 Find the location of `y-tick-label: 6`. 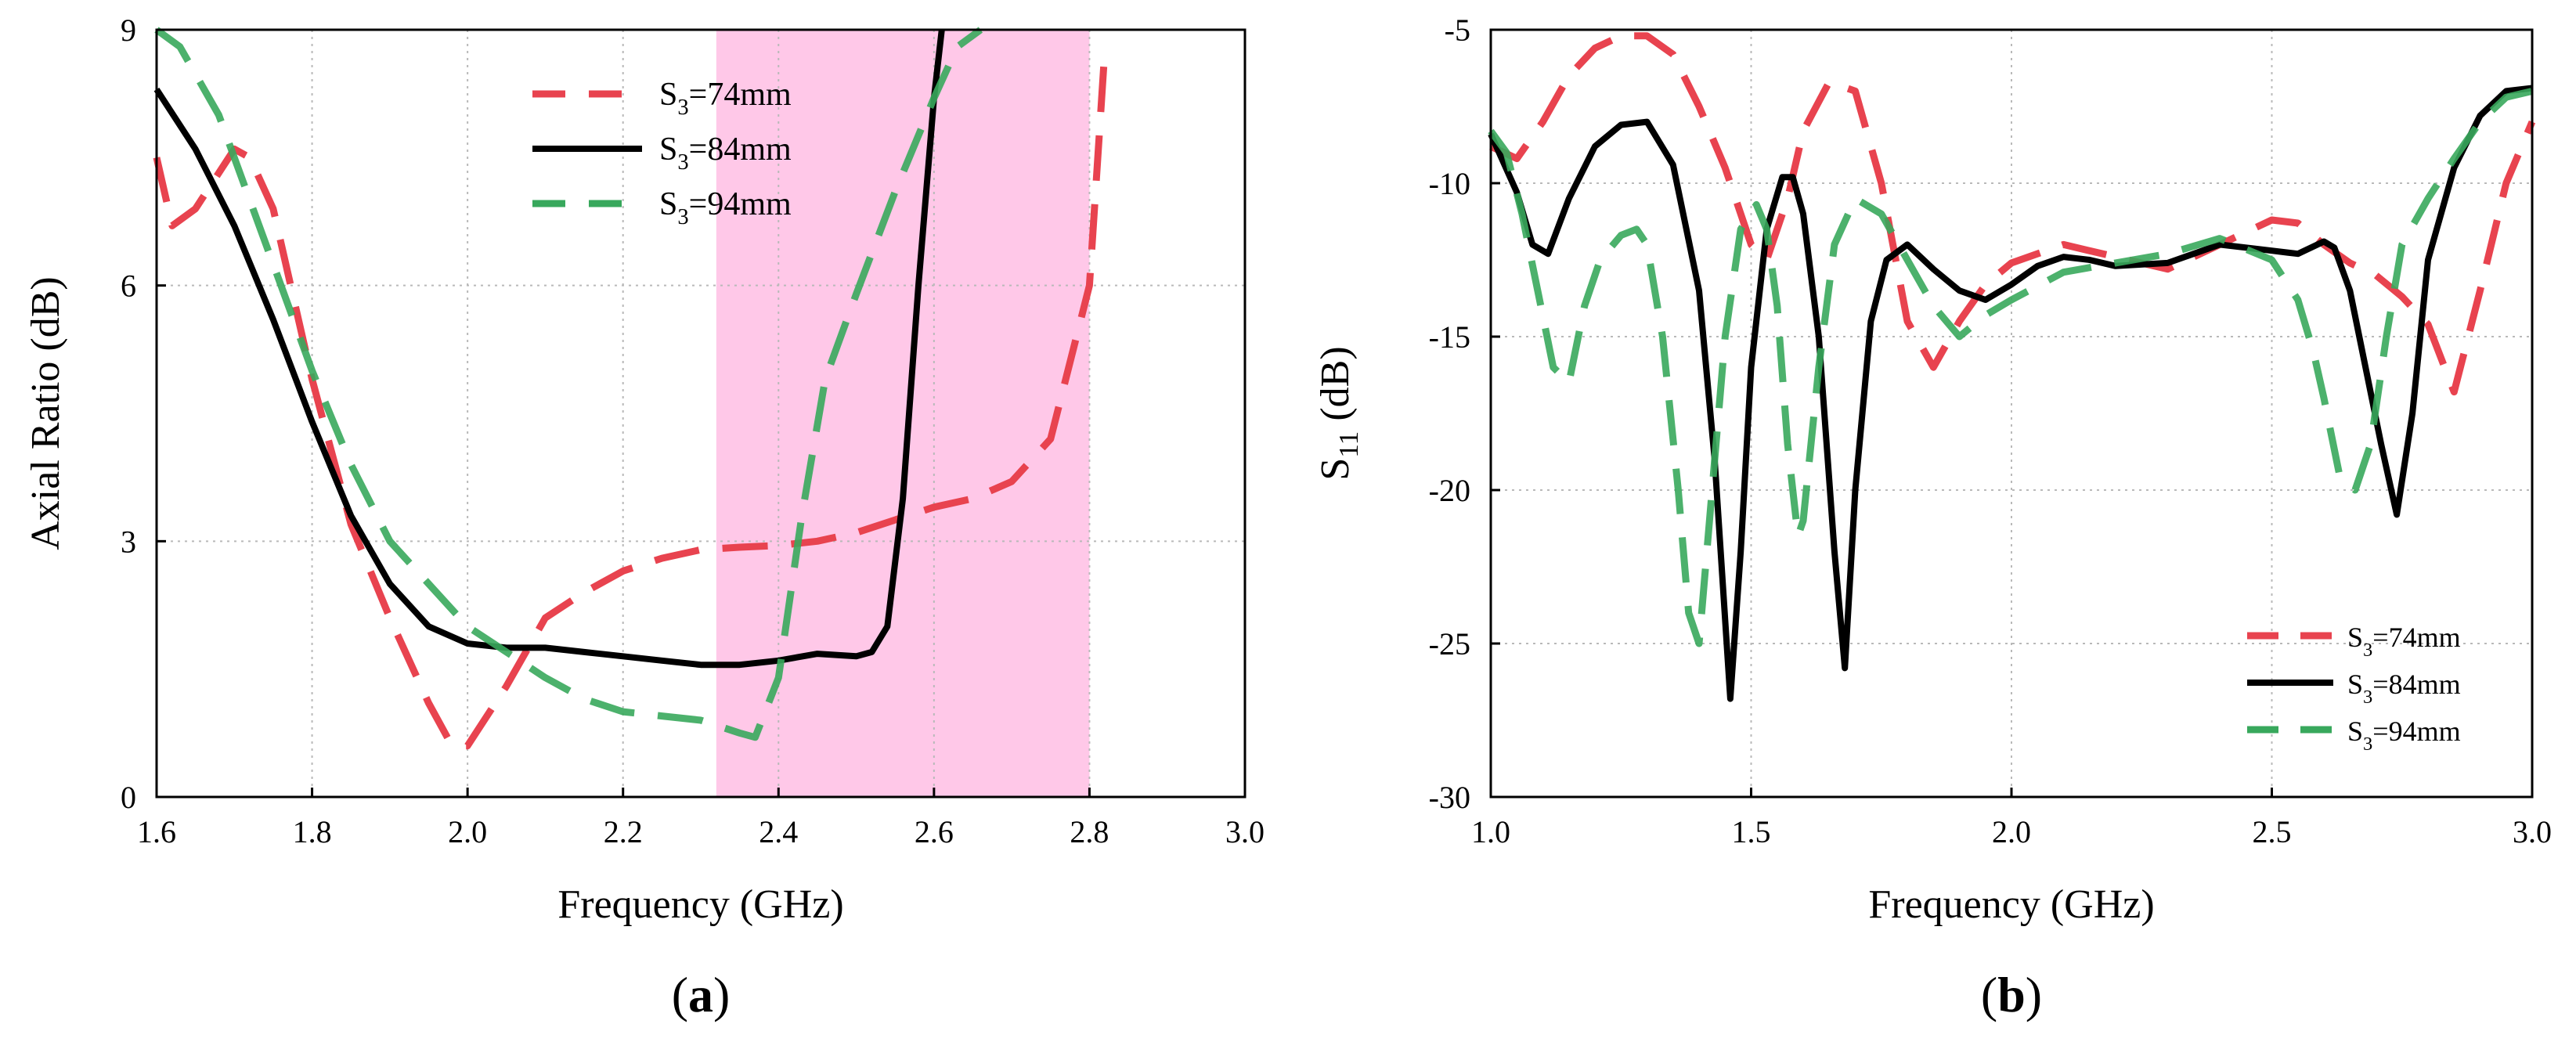

y-tick-label: 6 is located at coordinates (128, 287).